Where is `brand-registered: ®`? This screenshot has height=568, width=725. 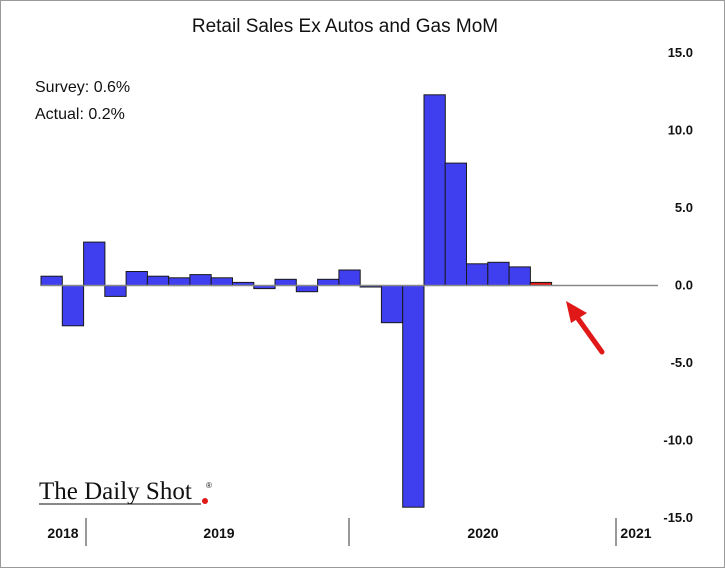 brand-registered: ® is located at coordinates (209, 485).